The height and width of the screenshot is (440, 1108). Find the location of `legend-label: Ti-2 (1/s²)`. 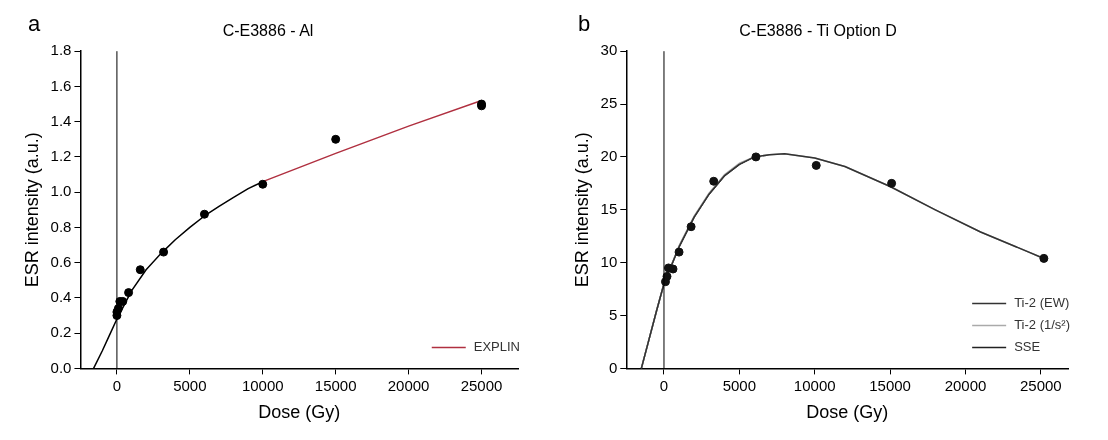

legend-label: Ti-2 (1/s²) is located at coordinates (1042, 324).